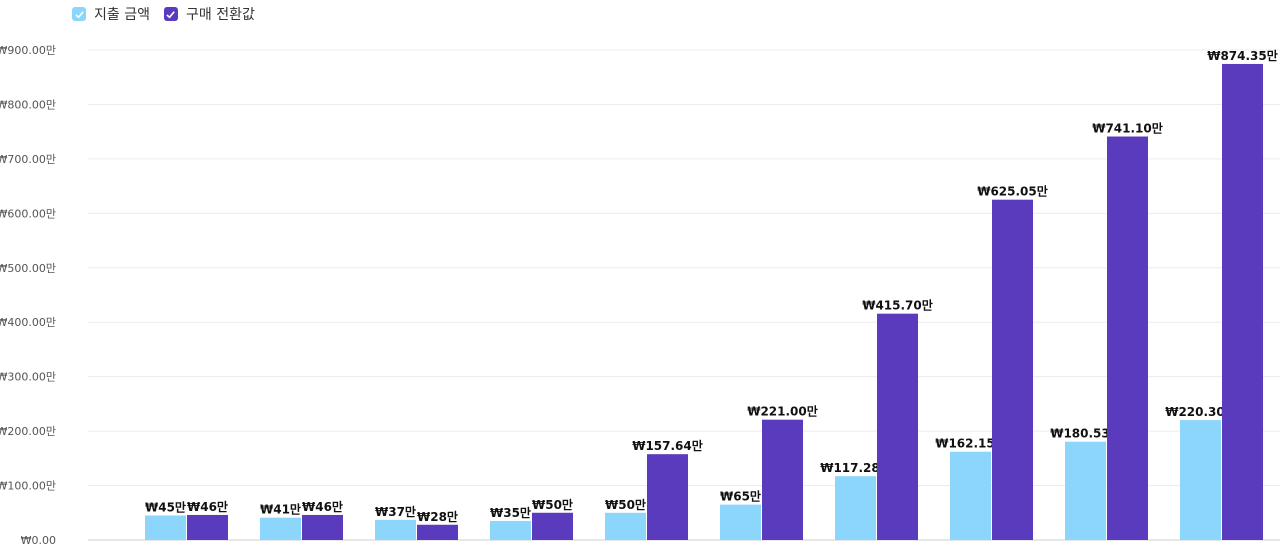 This screenshot has height=548, width=1280. I want to click on y-tick-label: ₩200.00만, so click(28, 431).